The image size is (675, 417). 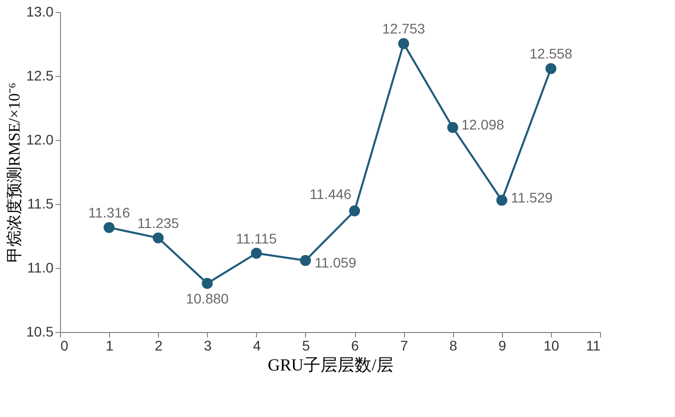 What do you see at coordinates (40, 332) in the screenshot?
I see `y-tick-label: 10.5` at bounding box center [40, 332].